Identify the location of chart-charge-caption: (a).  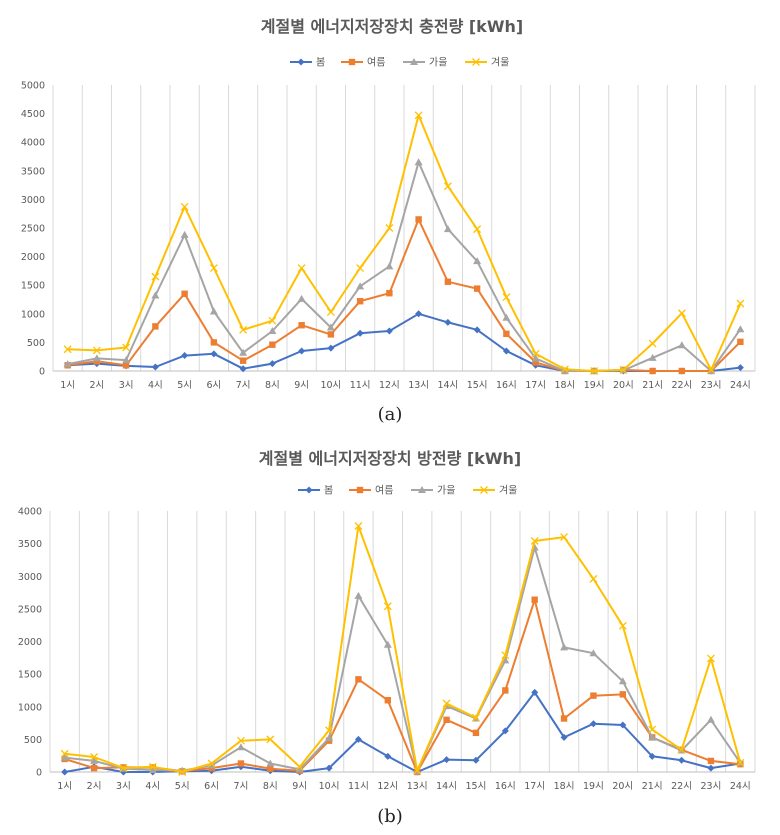
(390, 414).